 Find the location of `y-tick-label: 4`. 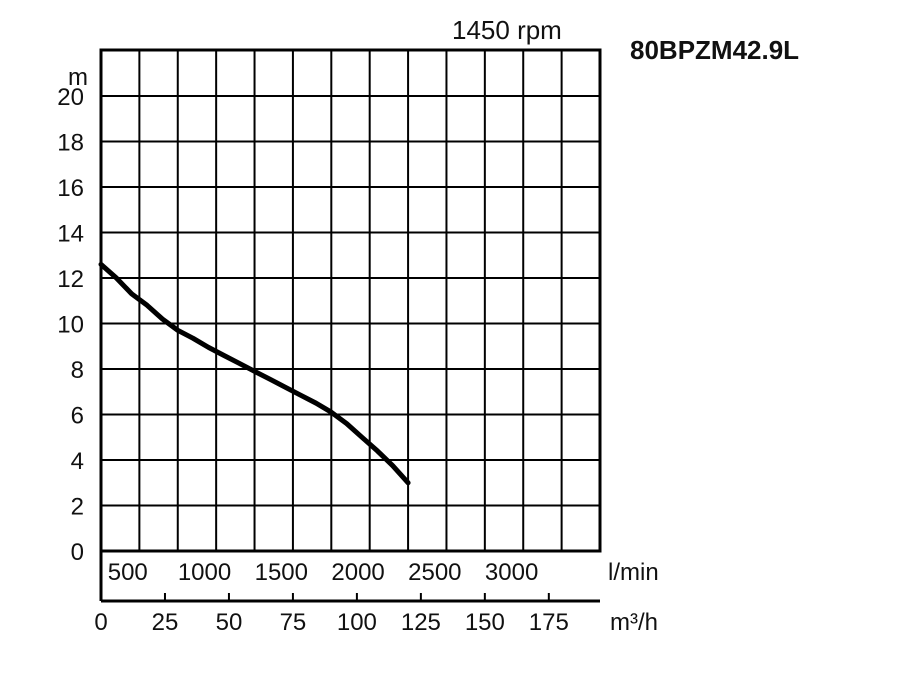

y-tick-label: 4 is located at coordinates (77, 461).